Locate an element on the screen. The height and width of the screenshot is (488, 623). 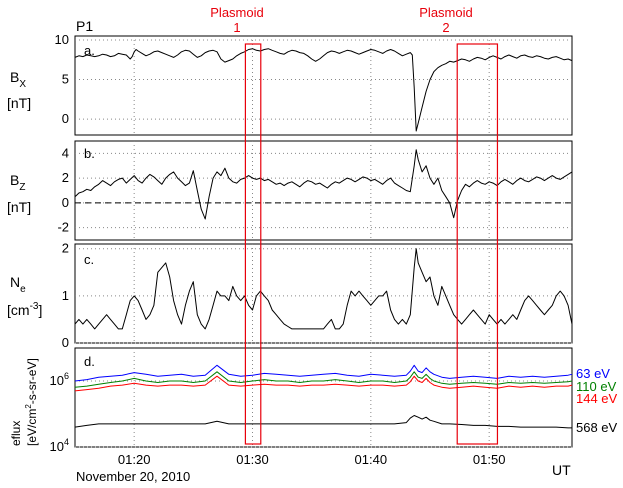
panel-c-label: c. is located at coordinates (89, 259).